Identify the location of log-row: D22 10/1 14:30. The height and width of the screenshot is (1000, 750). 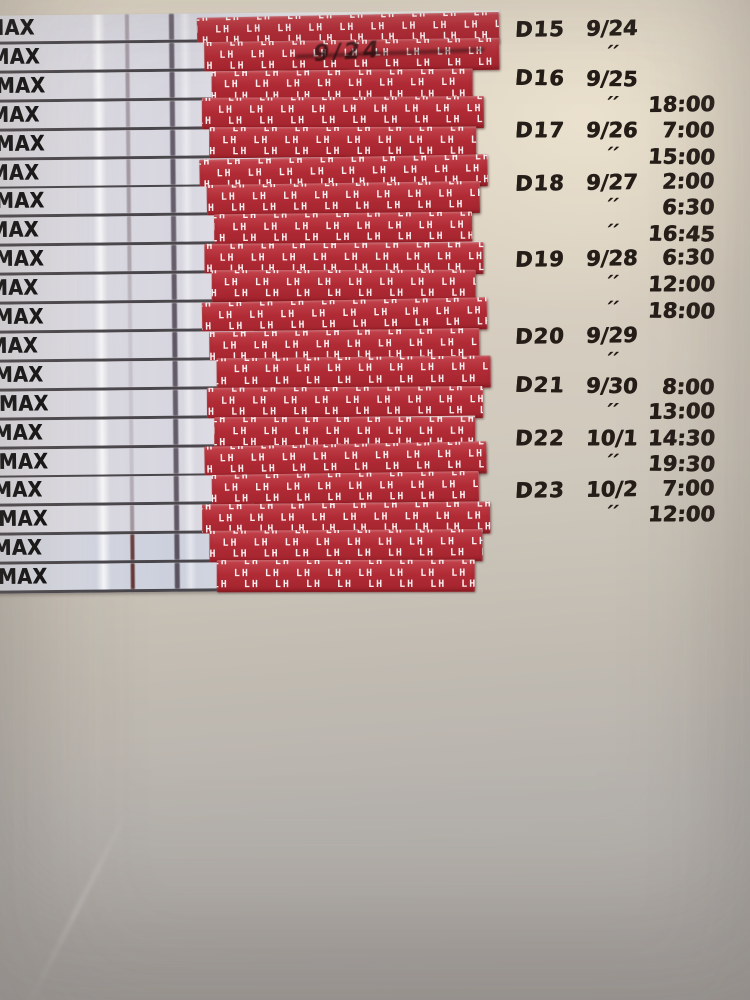
(625, 439).